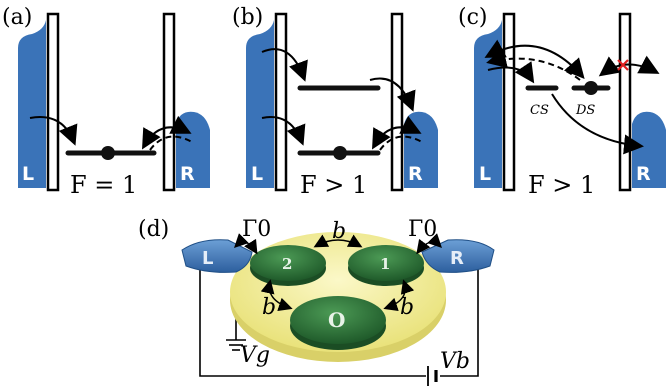  Describe the element at coordinates (153, 229) in the screenshot. I see `panel-d-tag: (d)` at that location.